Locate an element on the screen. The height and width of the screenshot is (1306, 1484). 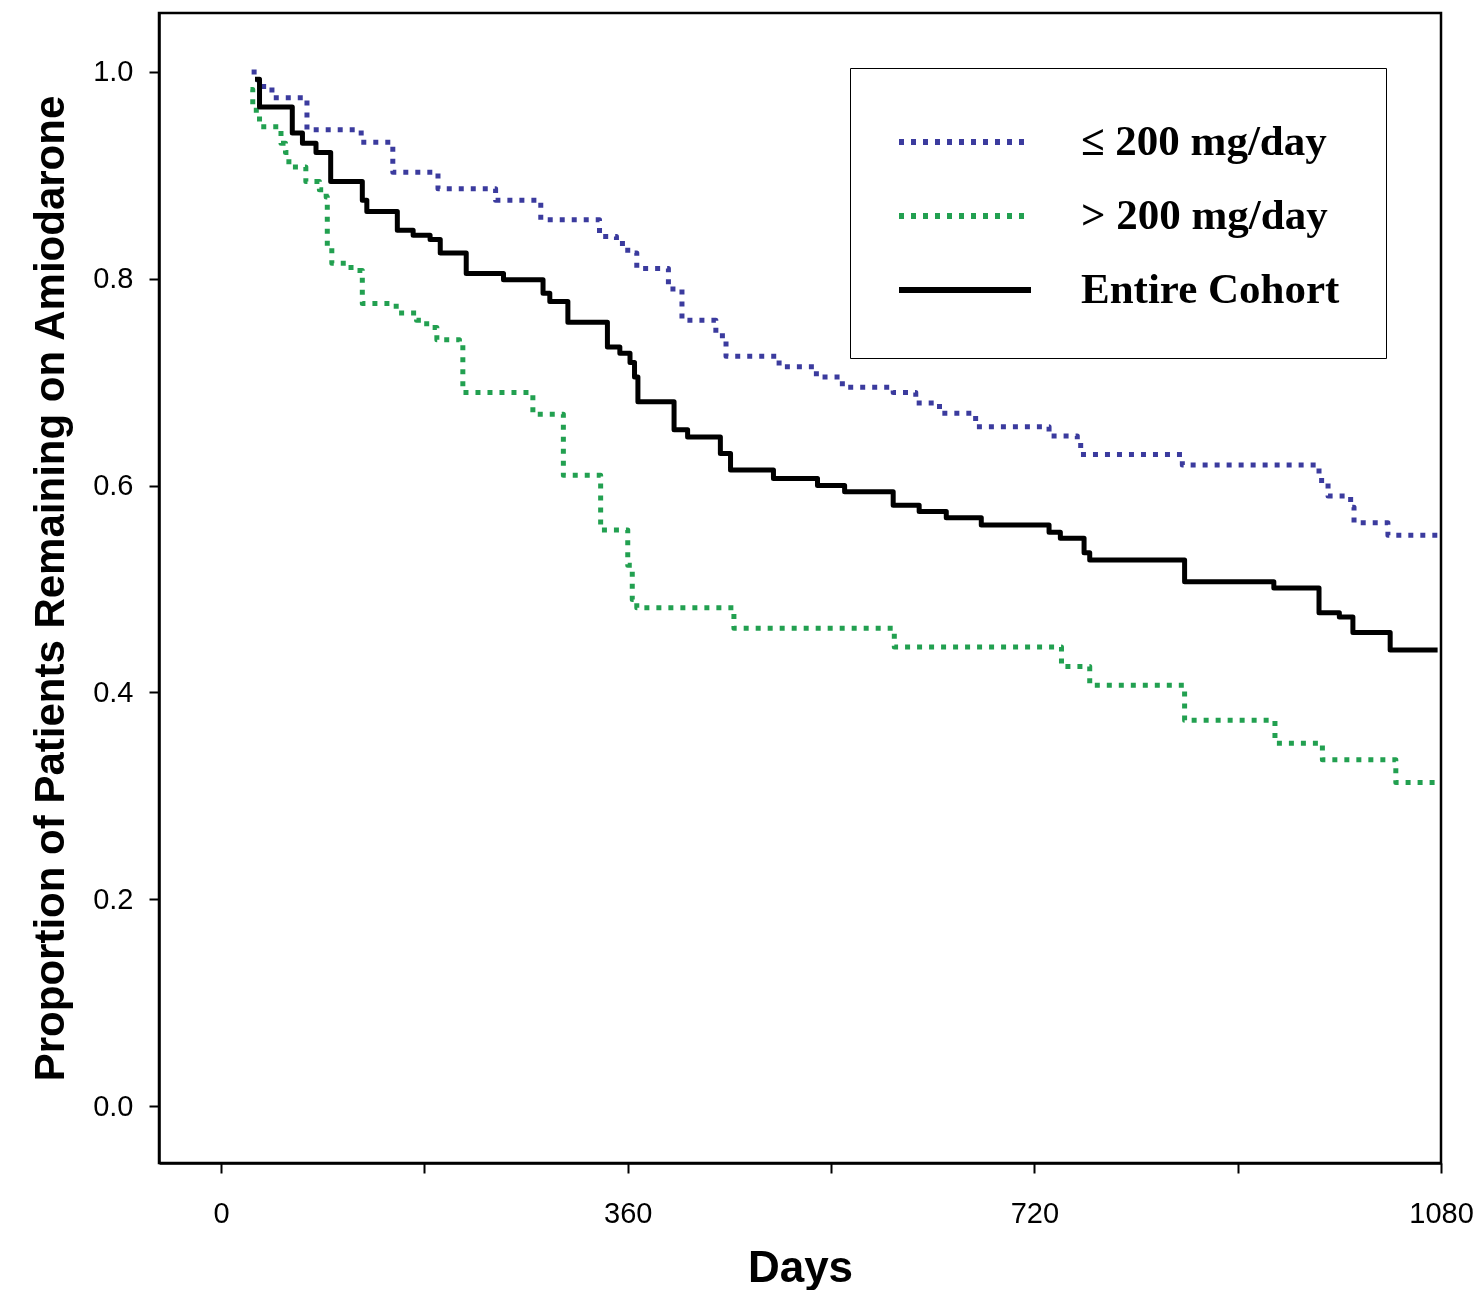
y-tick-label: 1.0 is located at coordinates (113, 71).